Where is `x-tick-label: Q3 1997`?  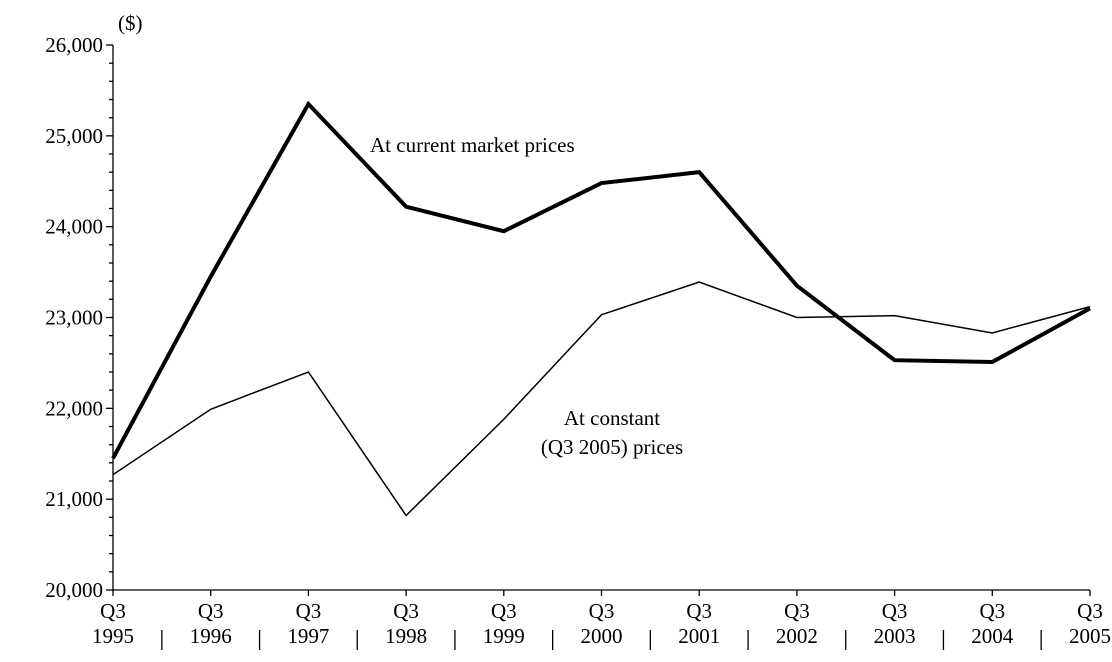
x-tick-label: Q3 1997 is located at coordinates (308, 623).